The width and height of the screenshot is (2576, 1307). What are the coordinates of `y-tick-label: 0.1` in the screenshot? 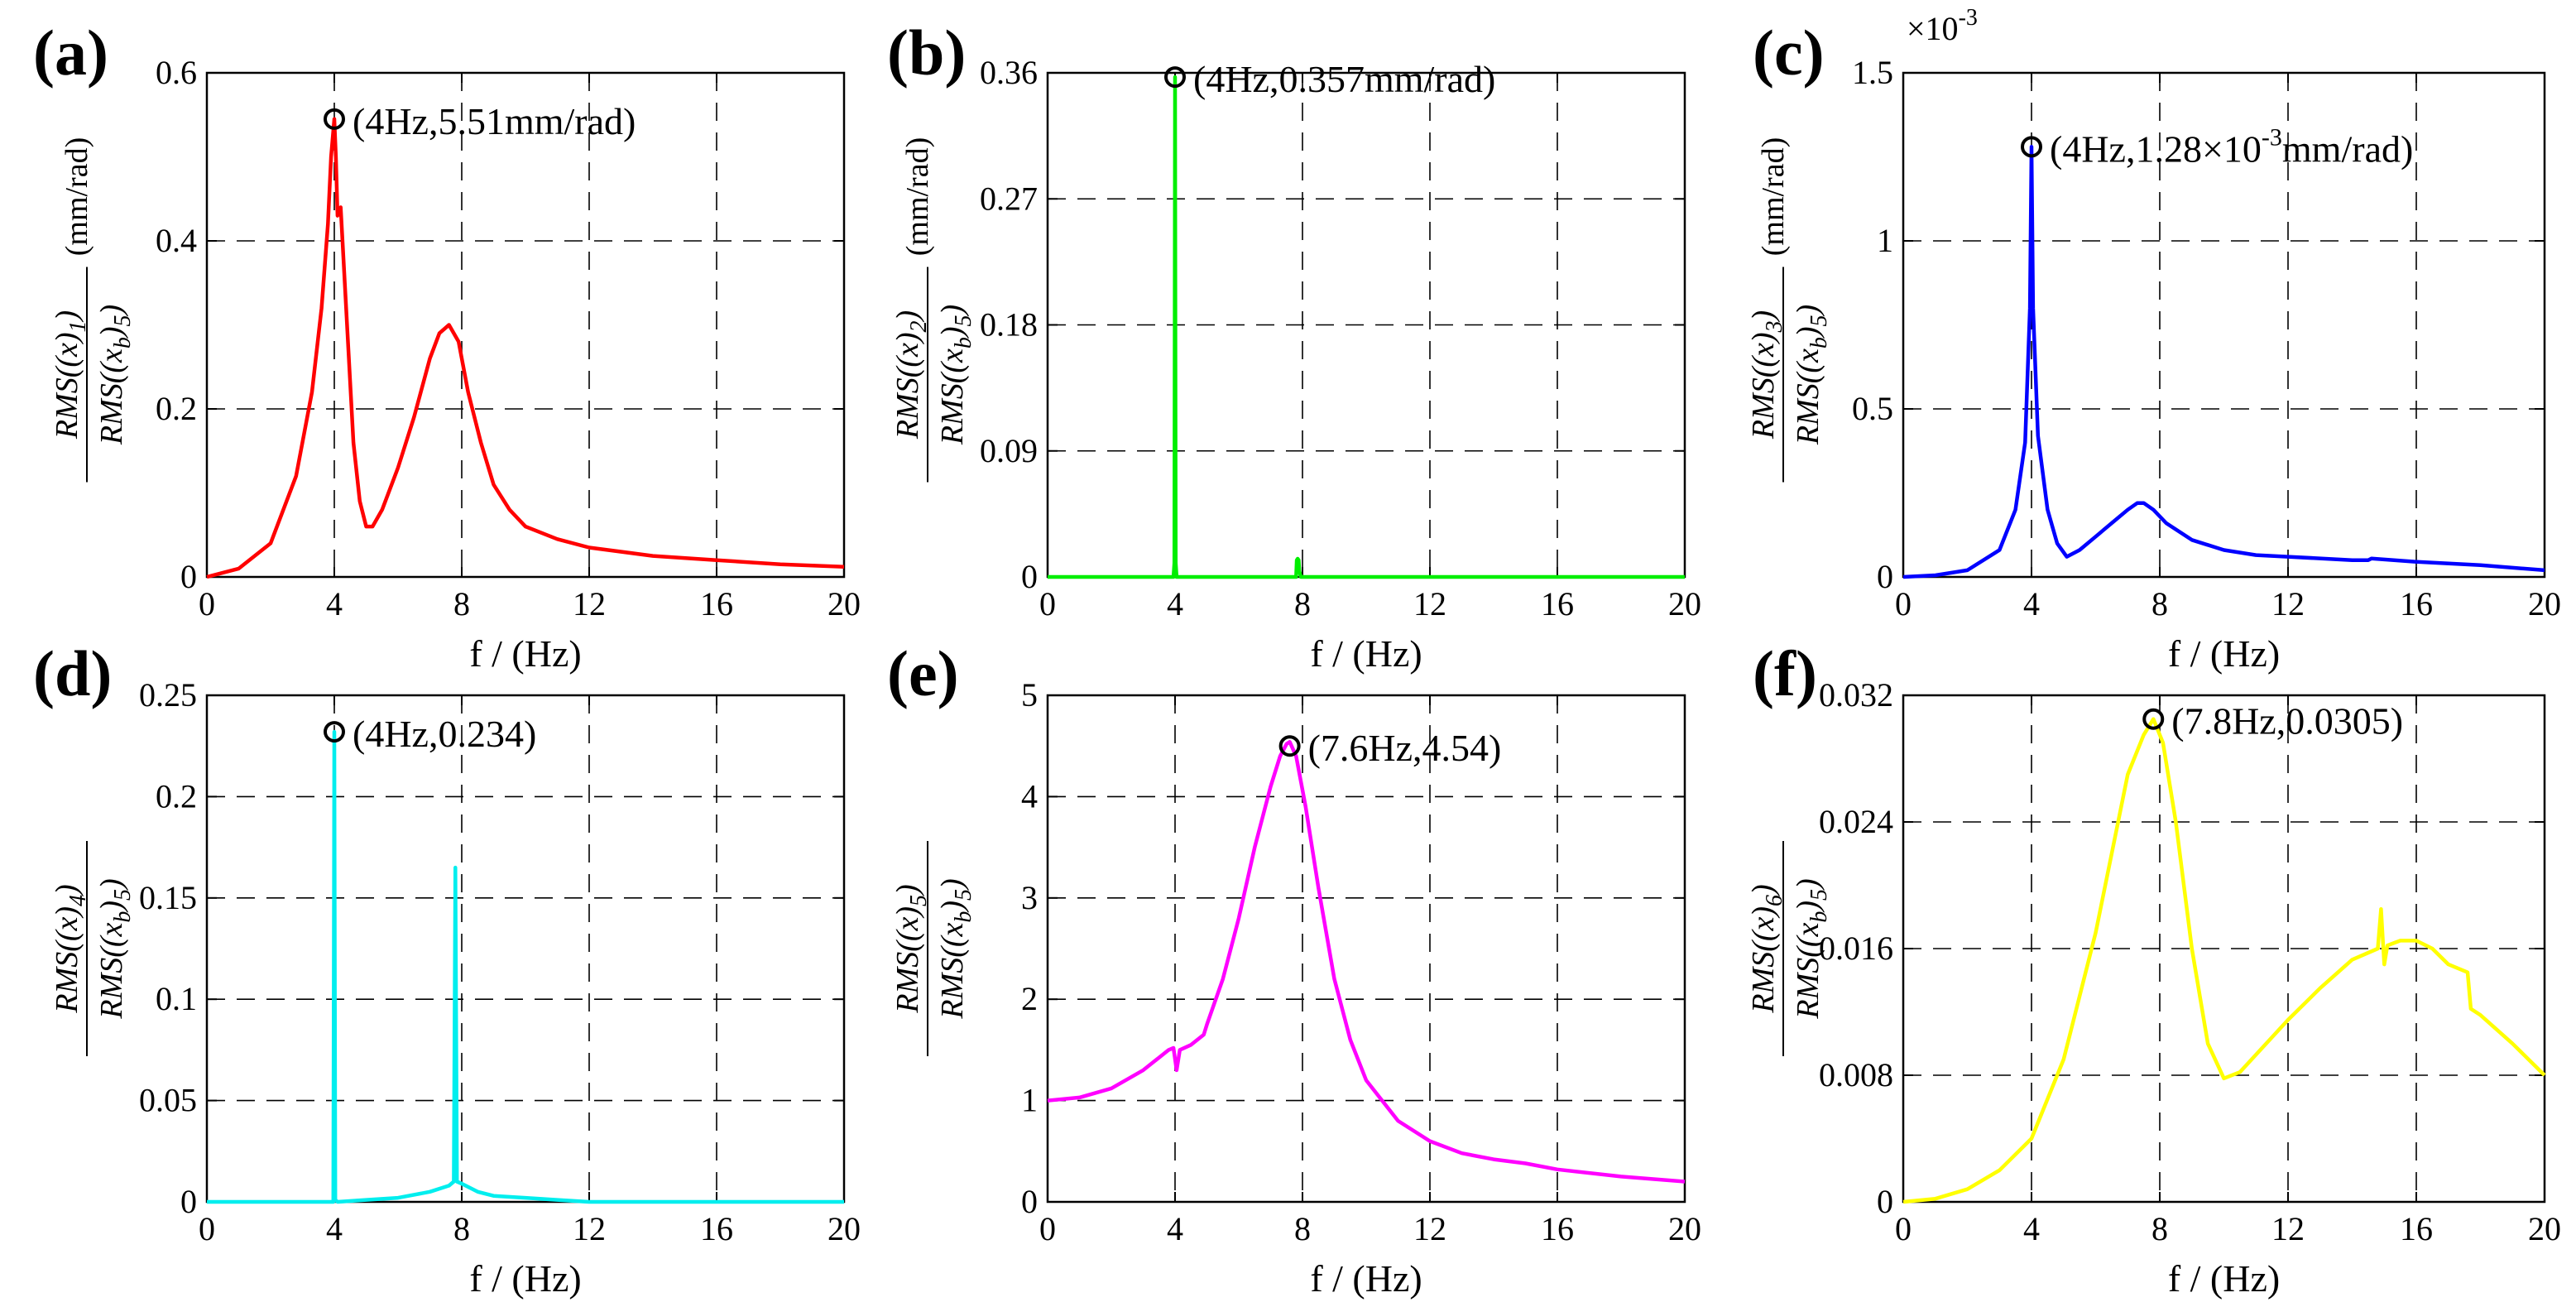 It's located at (177, 998).